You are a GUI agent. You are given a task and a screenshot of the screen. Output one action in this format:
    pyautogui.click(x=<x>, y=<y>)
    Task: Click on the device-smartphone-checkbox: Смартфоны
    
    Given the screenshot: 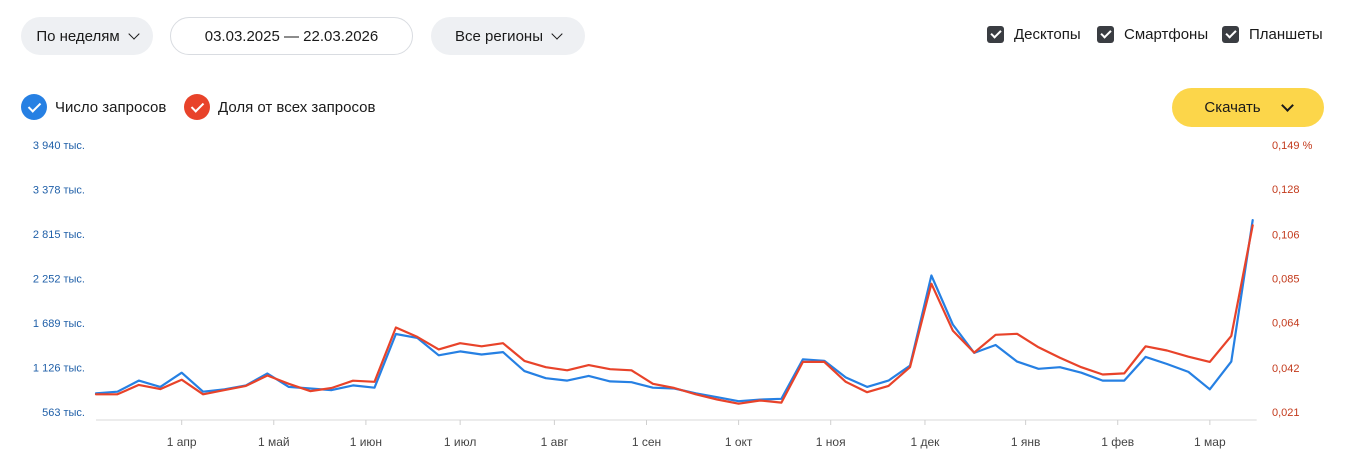 What is the action you would take?
    pyautogui.click(x=1152, y=34)
    